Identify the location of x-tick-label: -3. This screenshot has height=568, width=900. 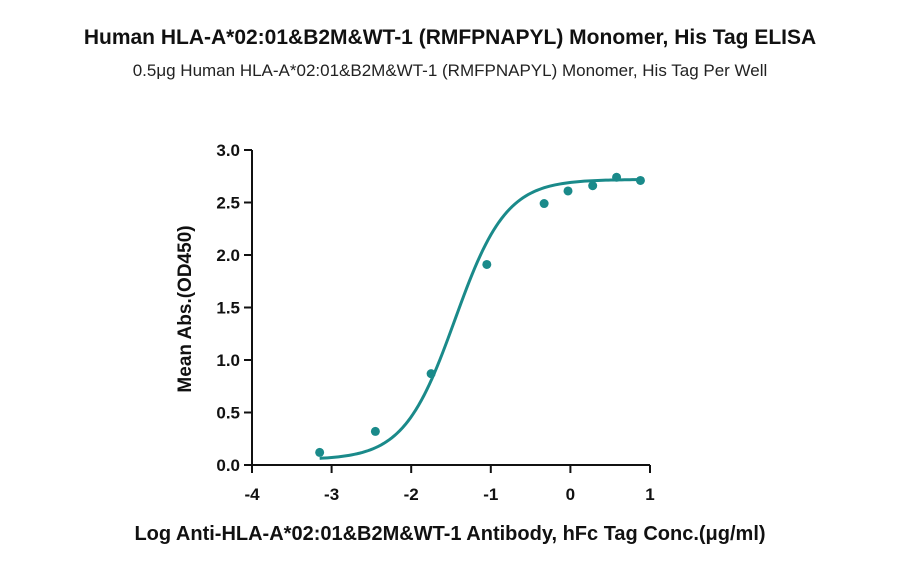
(331, 494).